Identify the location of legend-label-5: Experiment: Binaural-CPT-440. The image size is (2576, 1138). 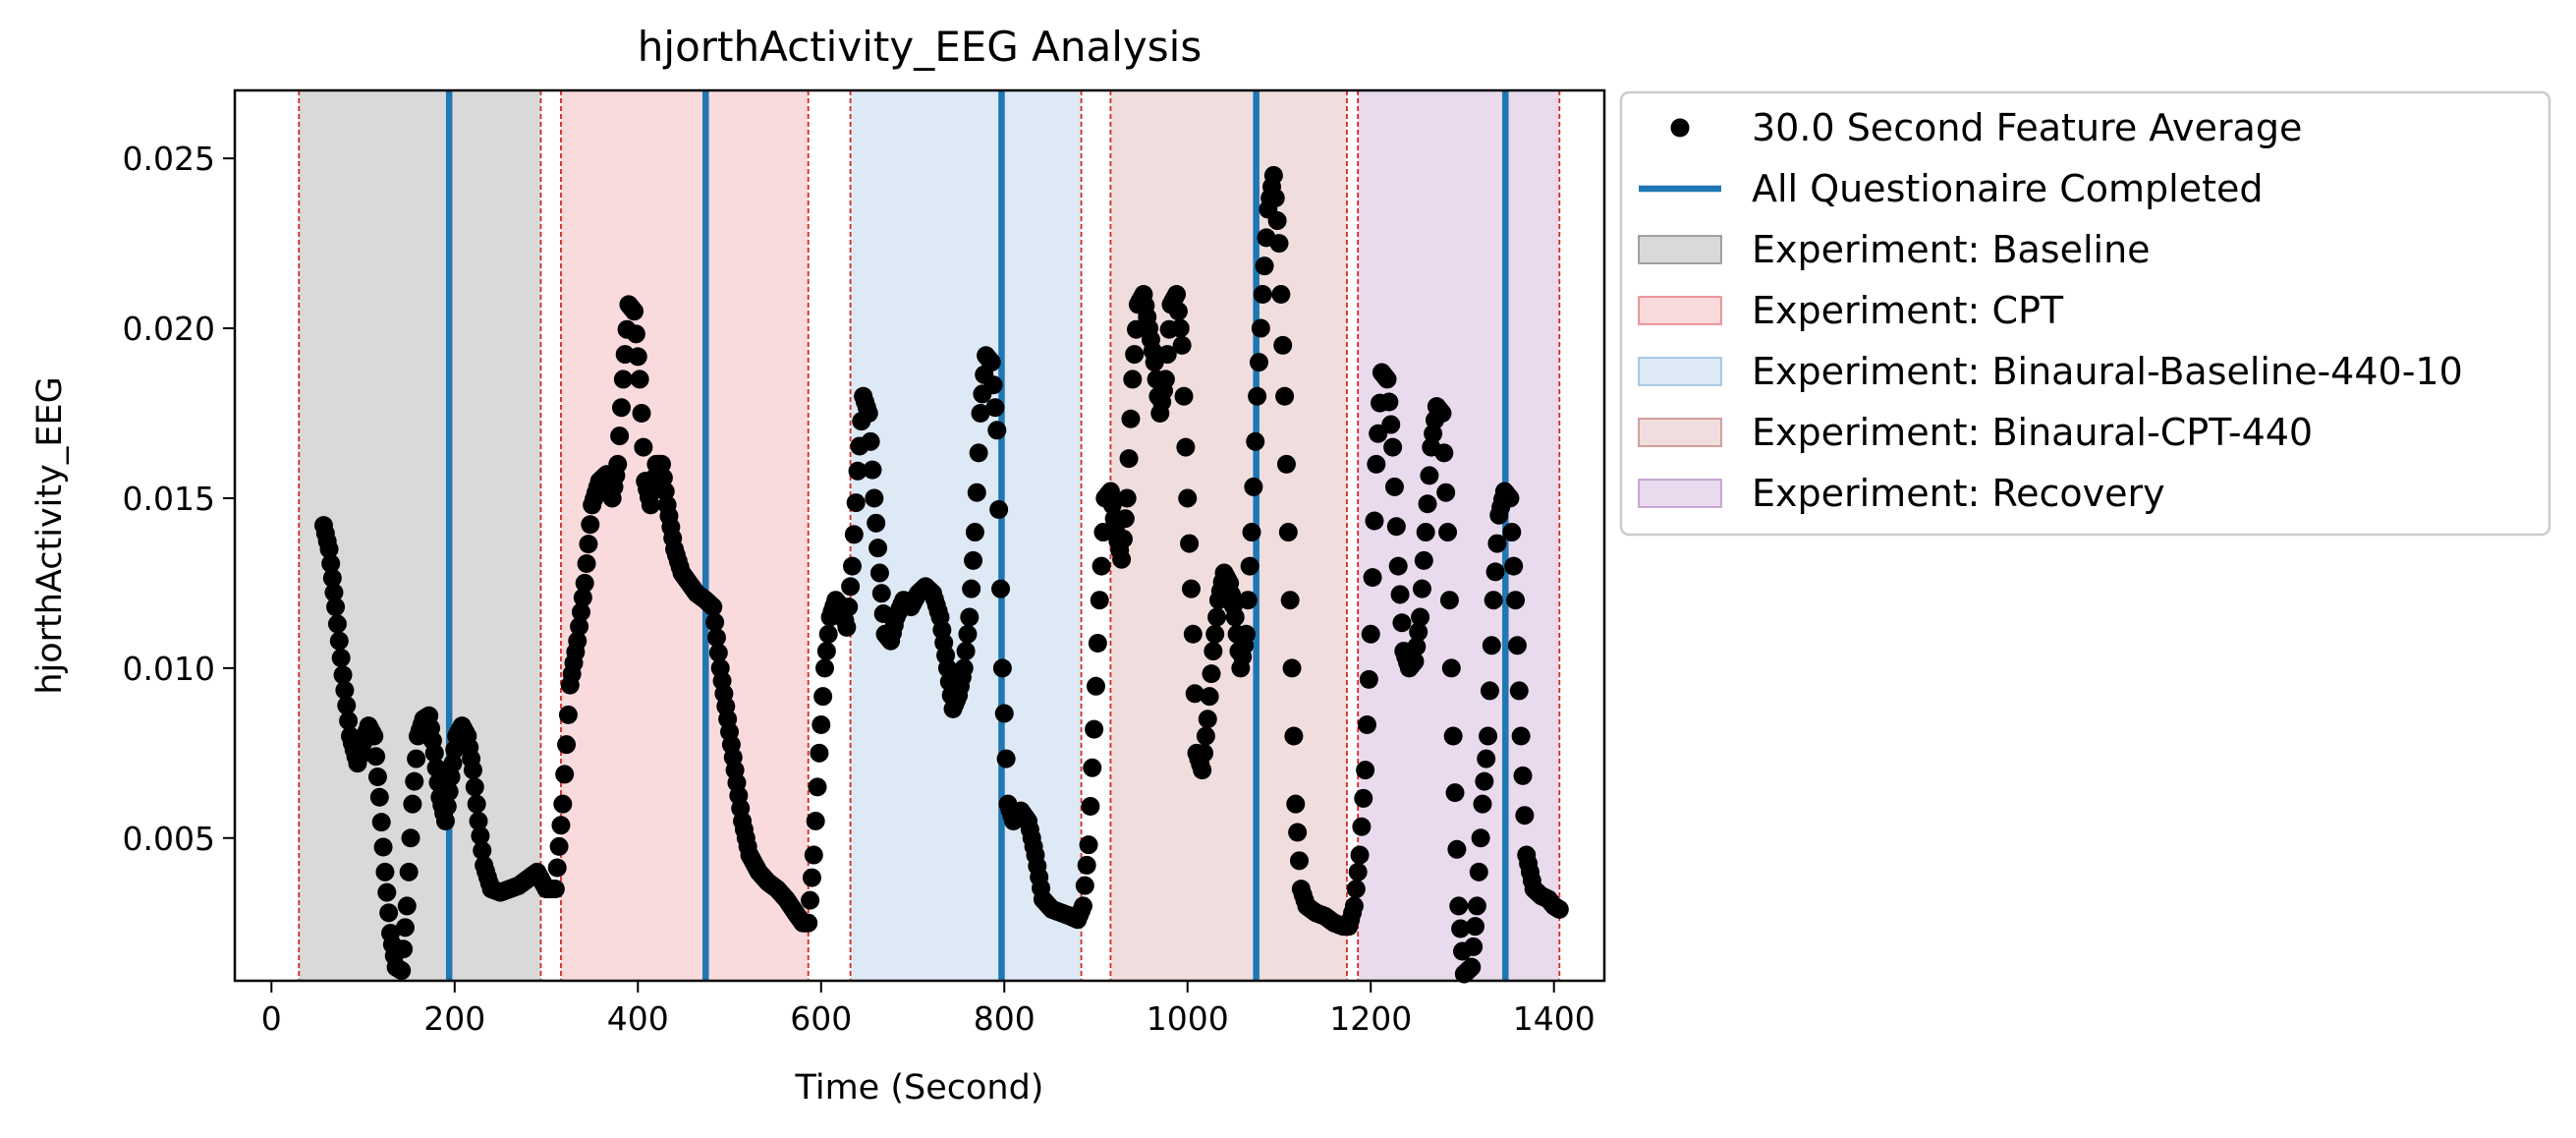
(2032, 432).